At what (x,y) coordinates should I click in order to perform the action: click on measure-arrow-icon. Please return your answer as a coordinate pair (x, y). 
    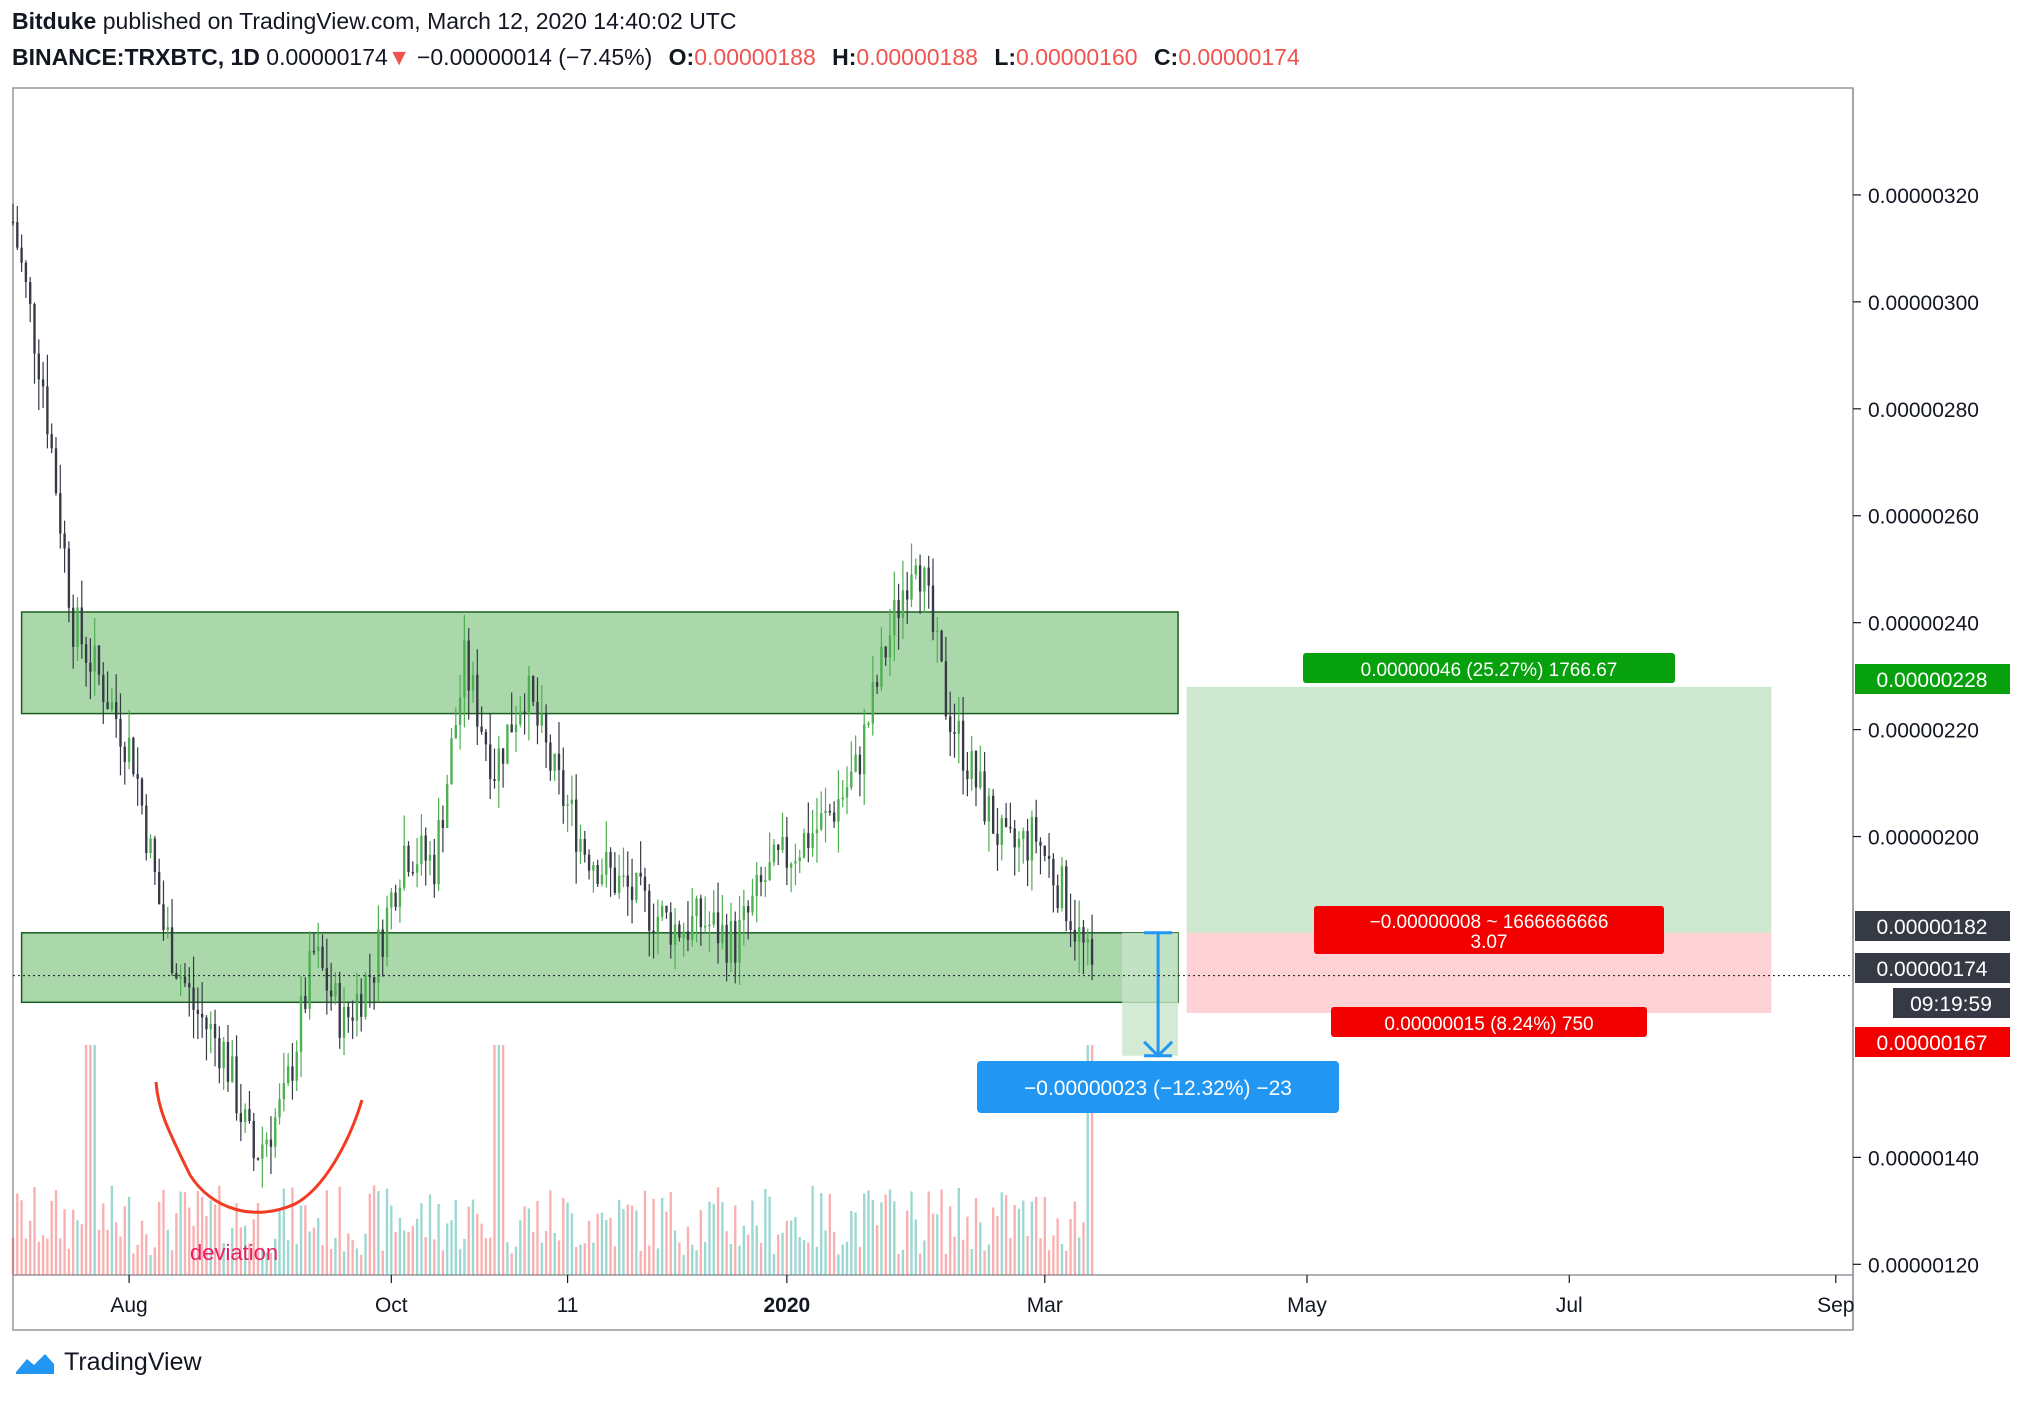
    Looking at the image, I should click on (1158, 994).